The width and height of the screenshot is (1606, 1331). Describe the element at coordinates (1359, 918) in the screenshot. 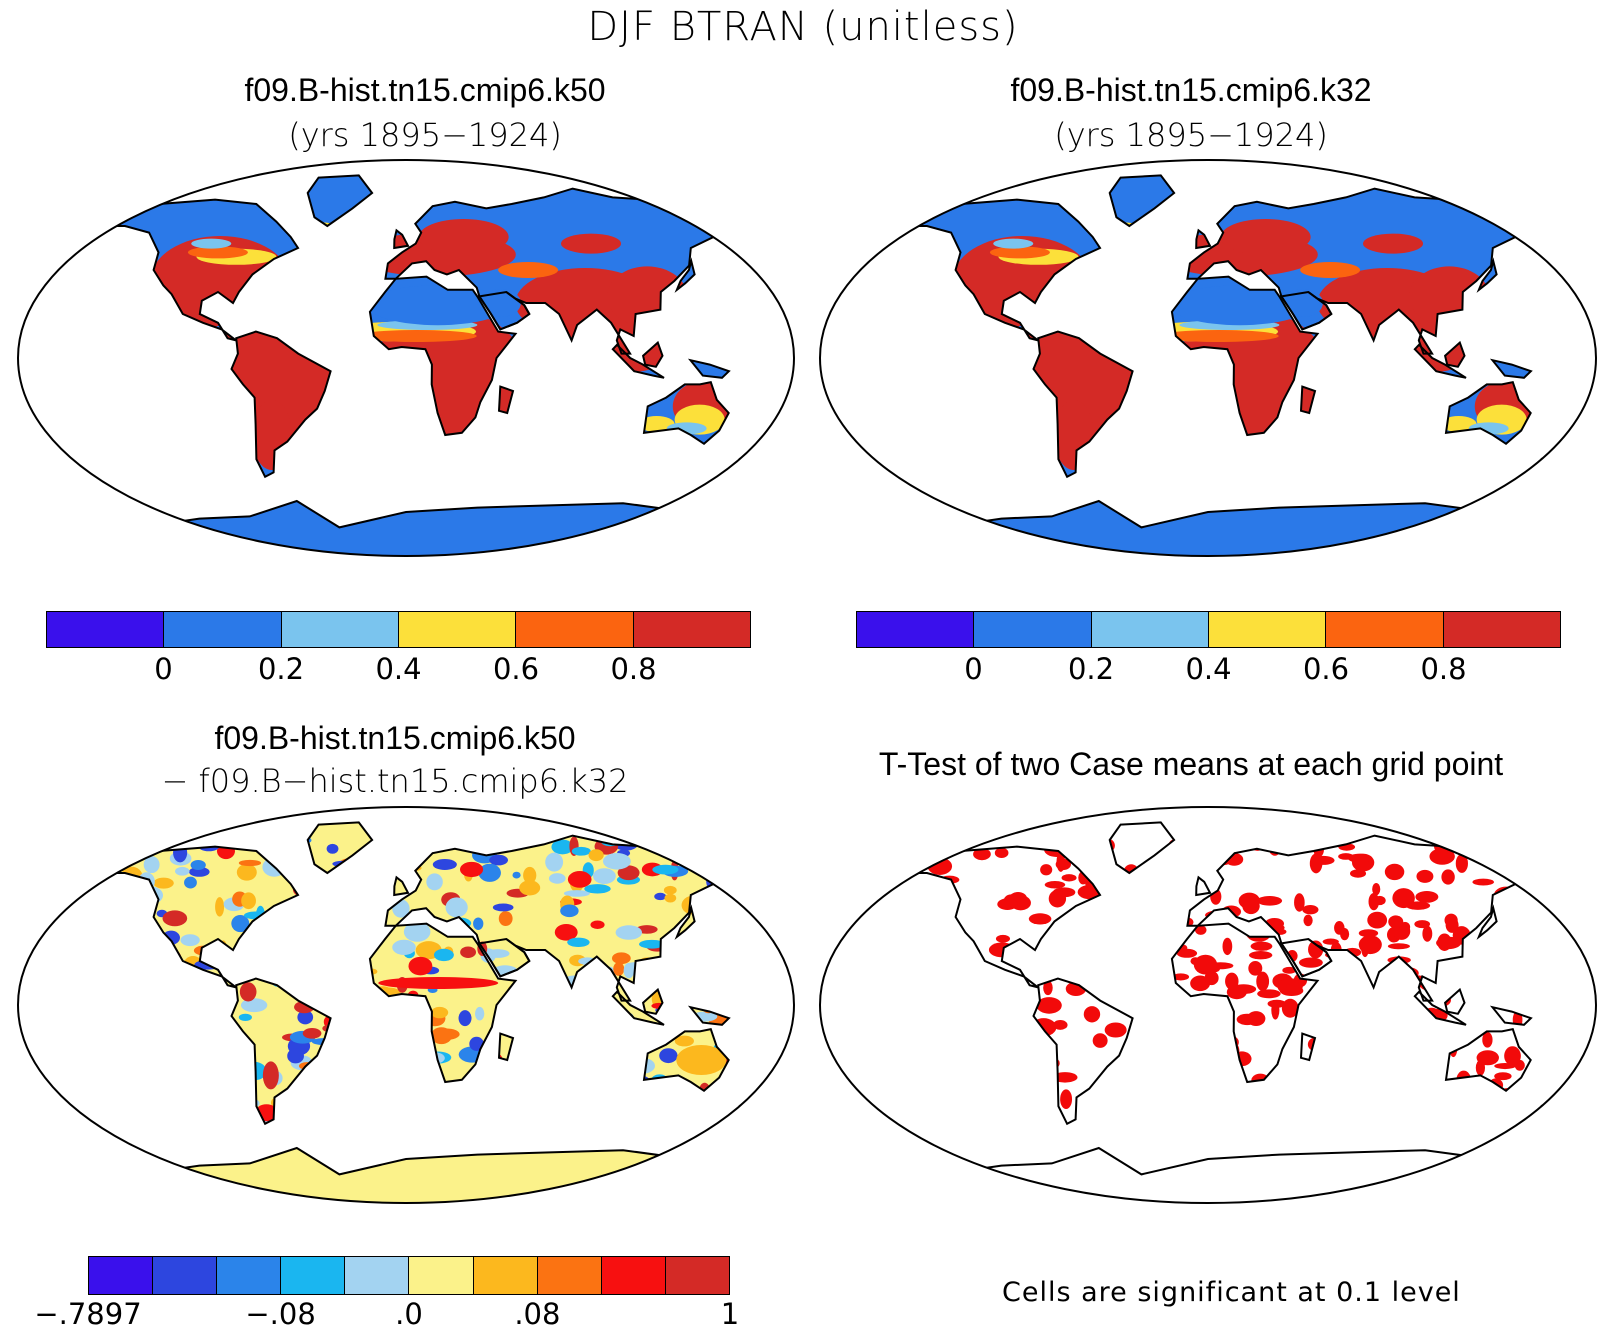

I see `coastline-europeAsia` at that location.